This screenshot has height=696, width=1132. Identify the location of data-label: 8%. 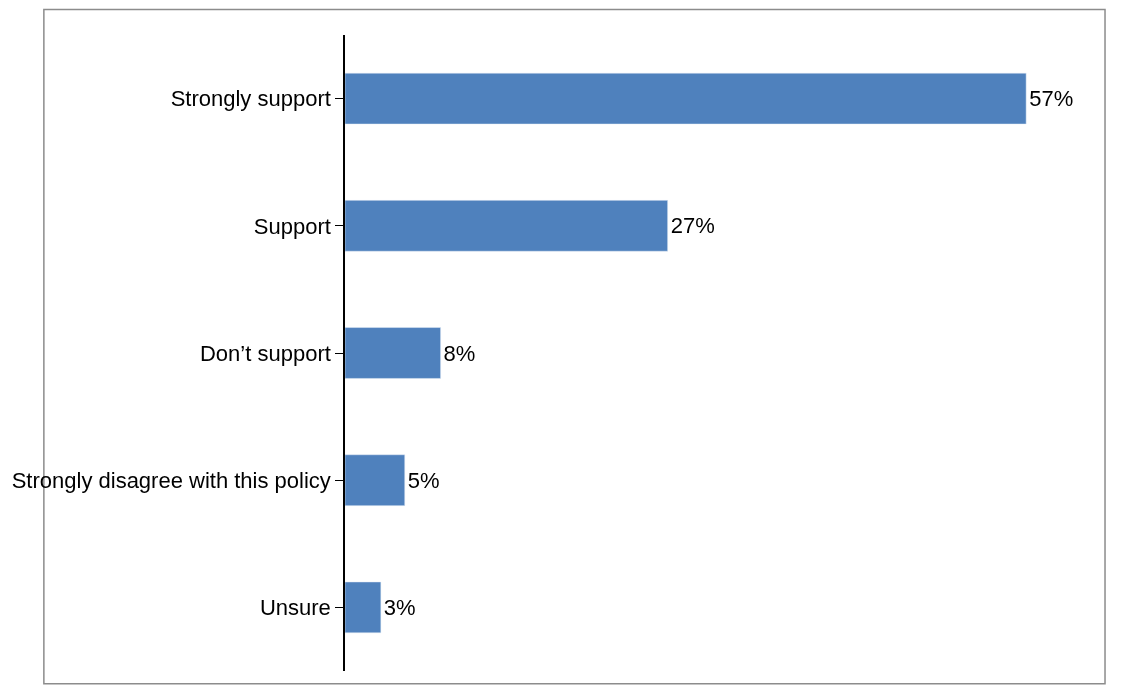
(459, 353).